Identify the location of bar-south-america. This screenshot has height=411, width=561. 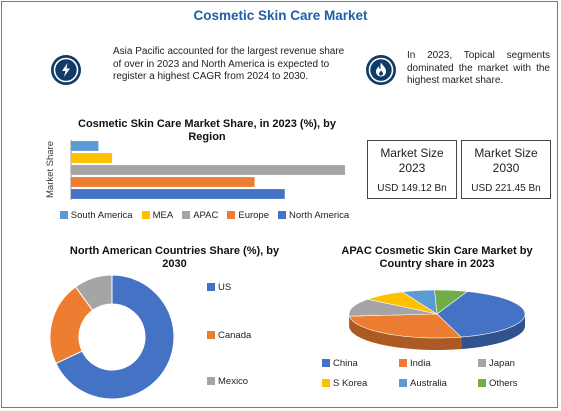
(85, 146).